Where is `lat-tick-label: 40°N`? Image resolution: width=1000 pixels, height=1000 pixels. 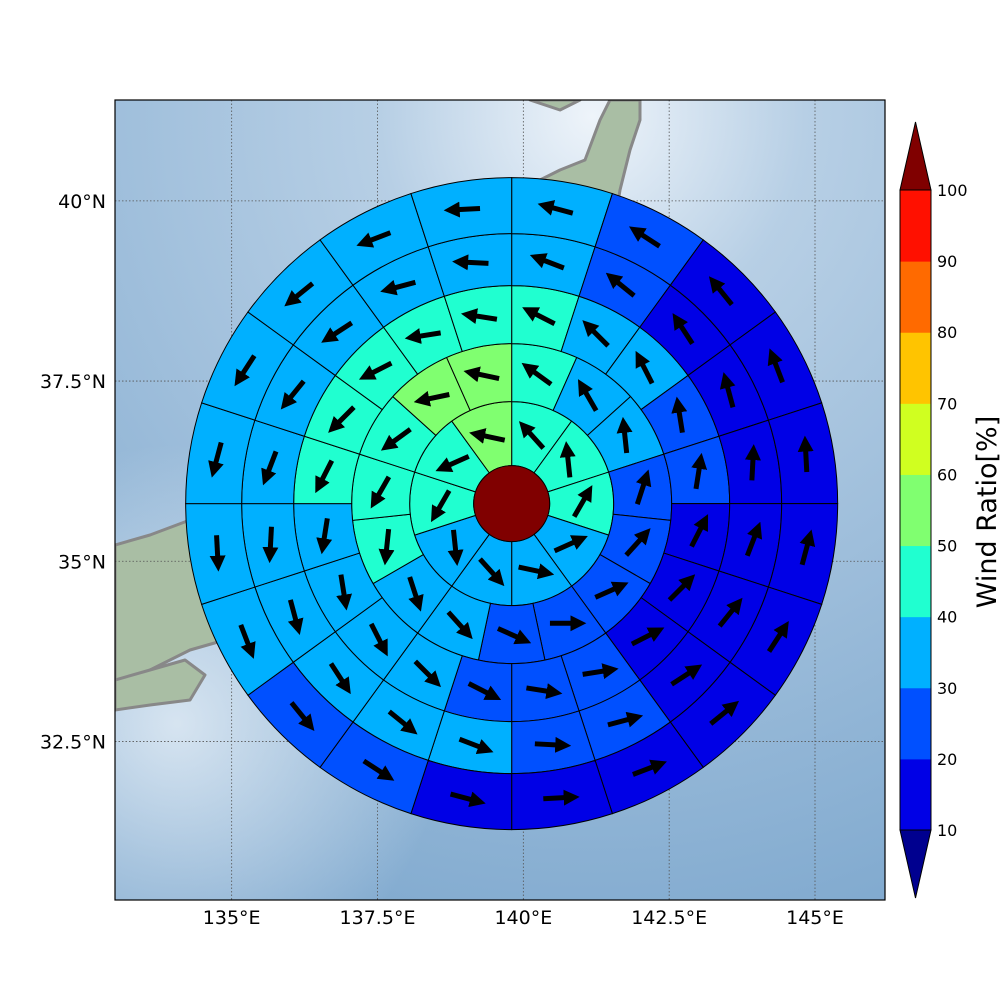
lat-tick-label: 40°N is located at coordinates (82, 202).